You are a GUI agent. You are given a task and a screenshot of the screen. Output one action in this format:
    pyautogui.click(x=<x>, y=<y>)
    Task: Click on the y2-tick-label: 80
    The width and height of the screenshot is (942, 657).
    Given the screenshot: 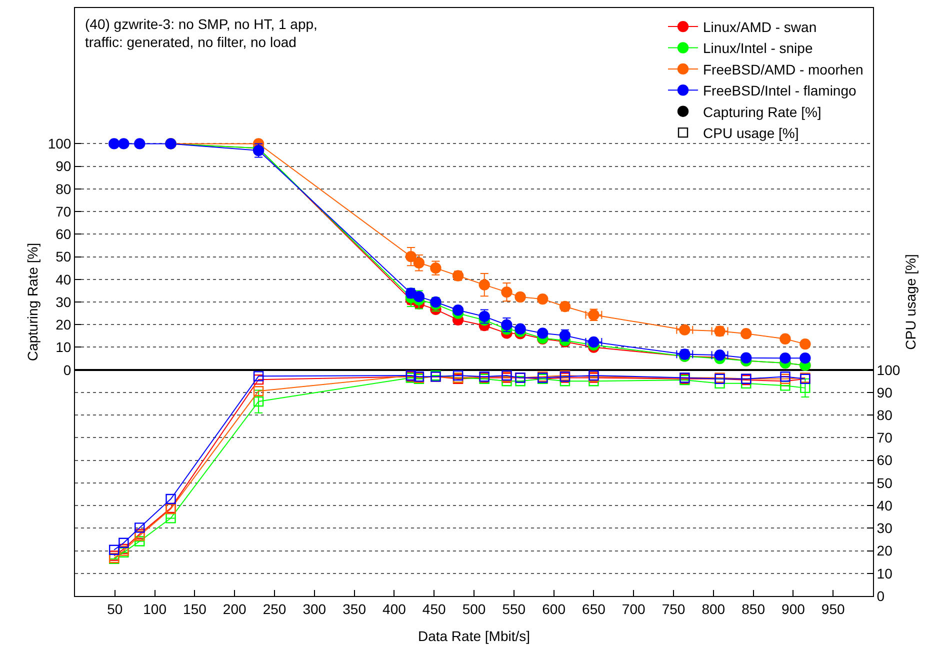 What is the action you would take?
    pyautogui.click(x=884, y=414)
    